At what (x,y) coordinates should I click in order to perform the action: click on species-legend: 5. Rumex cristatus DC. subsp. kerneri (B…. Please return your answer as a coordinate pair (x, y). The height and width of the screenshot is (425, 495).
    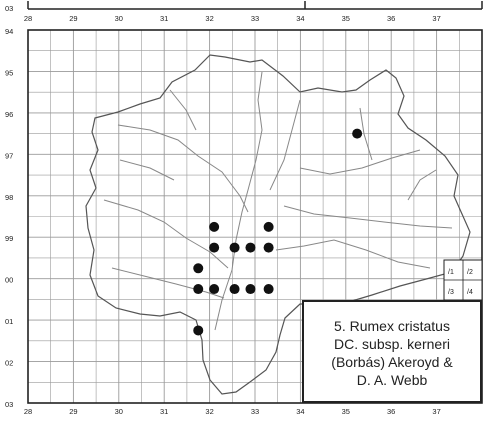
    Looking at the image, I should click on (392, 351).